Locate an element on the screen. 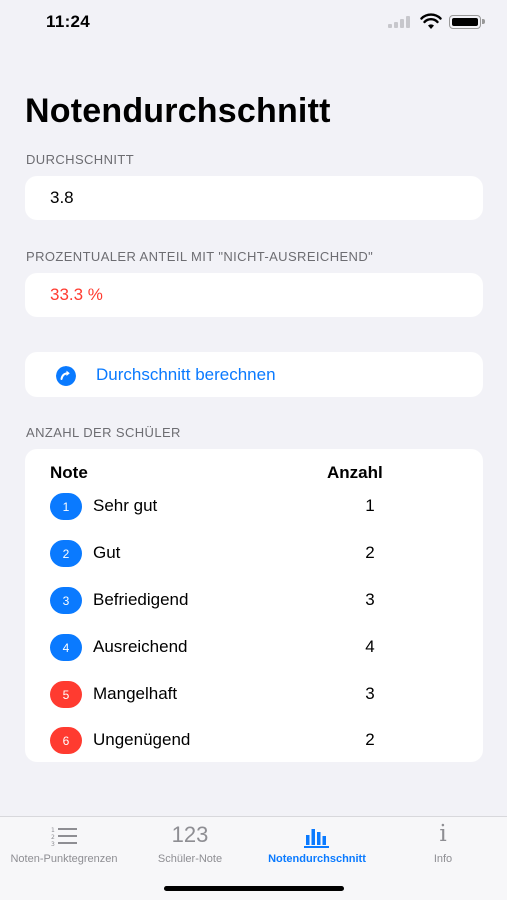 Image resolution: width=507 pixels, height=900 pixels. tab-schueler-note: 123 Schüler-Note is located at coordinates (190, 847).